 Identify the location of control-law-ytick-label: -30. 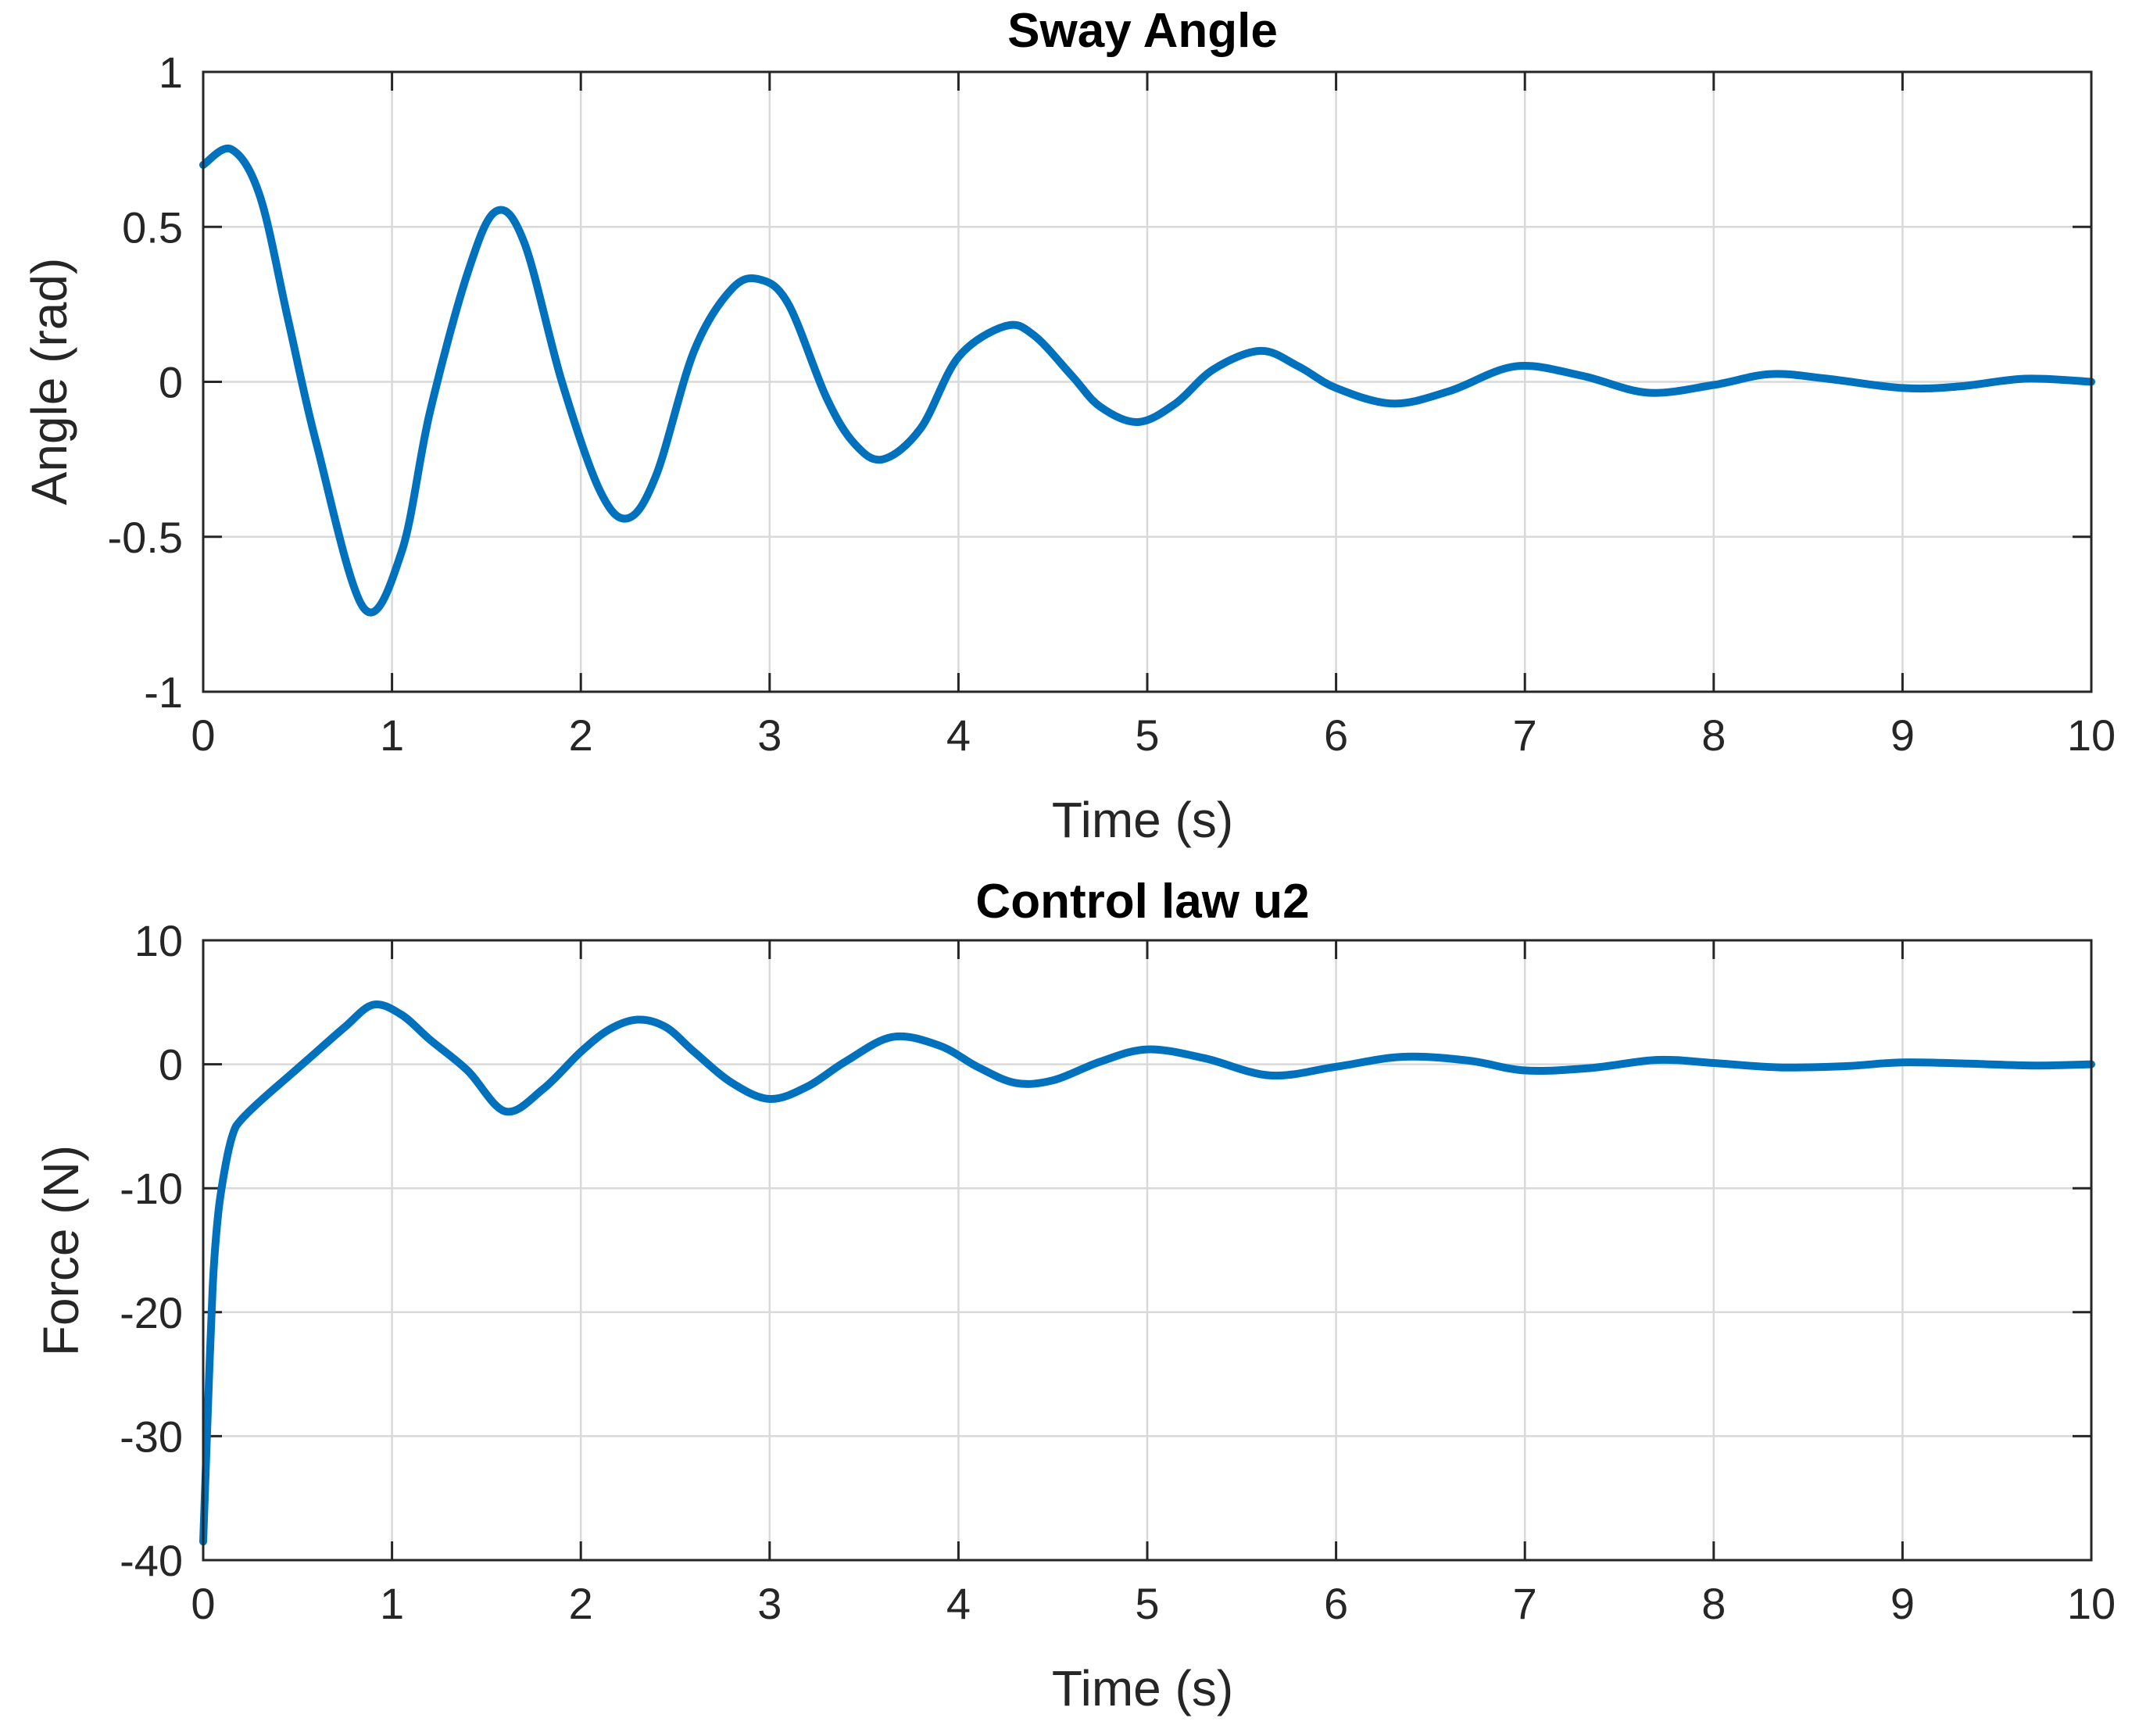
(151, 1437).